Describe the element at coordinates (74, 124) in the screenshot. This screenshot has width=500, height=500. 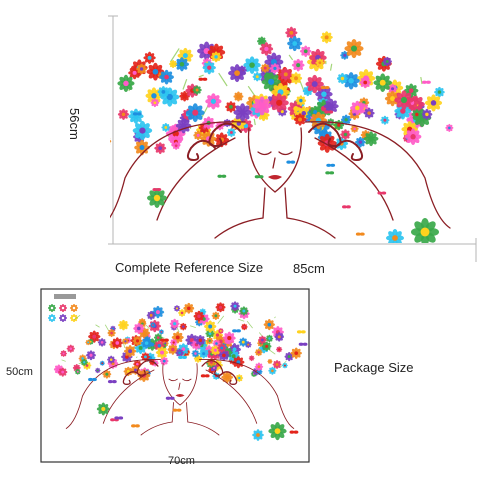
I see `reference-height-label: 56cm` at that location.